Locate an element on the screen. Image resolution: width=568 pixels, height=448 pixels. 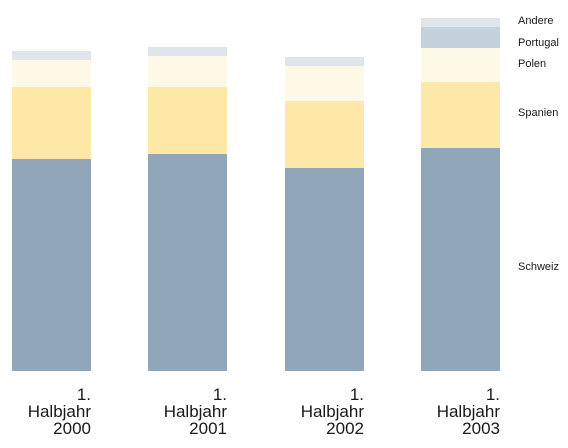
category-label-2: 1. Halbjahr 2001 is located at coordinates (196, 411).